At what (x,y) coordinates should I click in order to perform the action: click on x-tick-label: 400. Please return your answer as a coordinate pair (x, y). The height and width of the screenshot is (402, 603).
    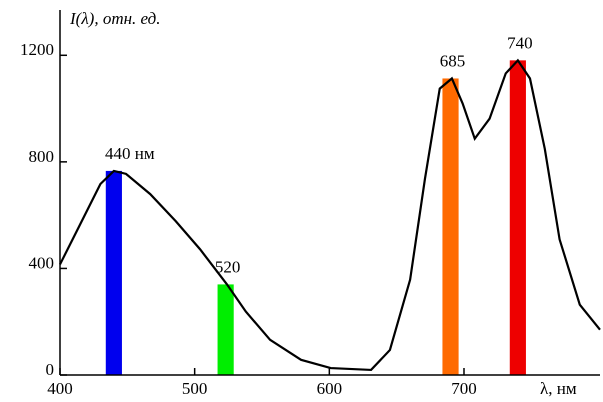
    Looking at the image, I should click on (60, 388).